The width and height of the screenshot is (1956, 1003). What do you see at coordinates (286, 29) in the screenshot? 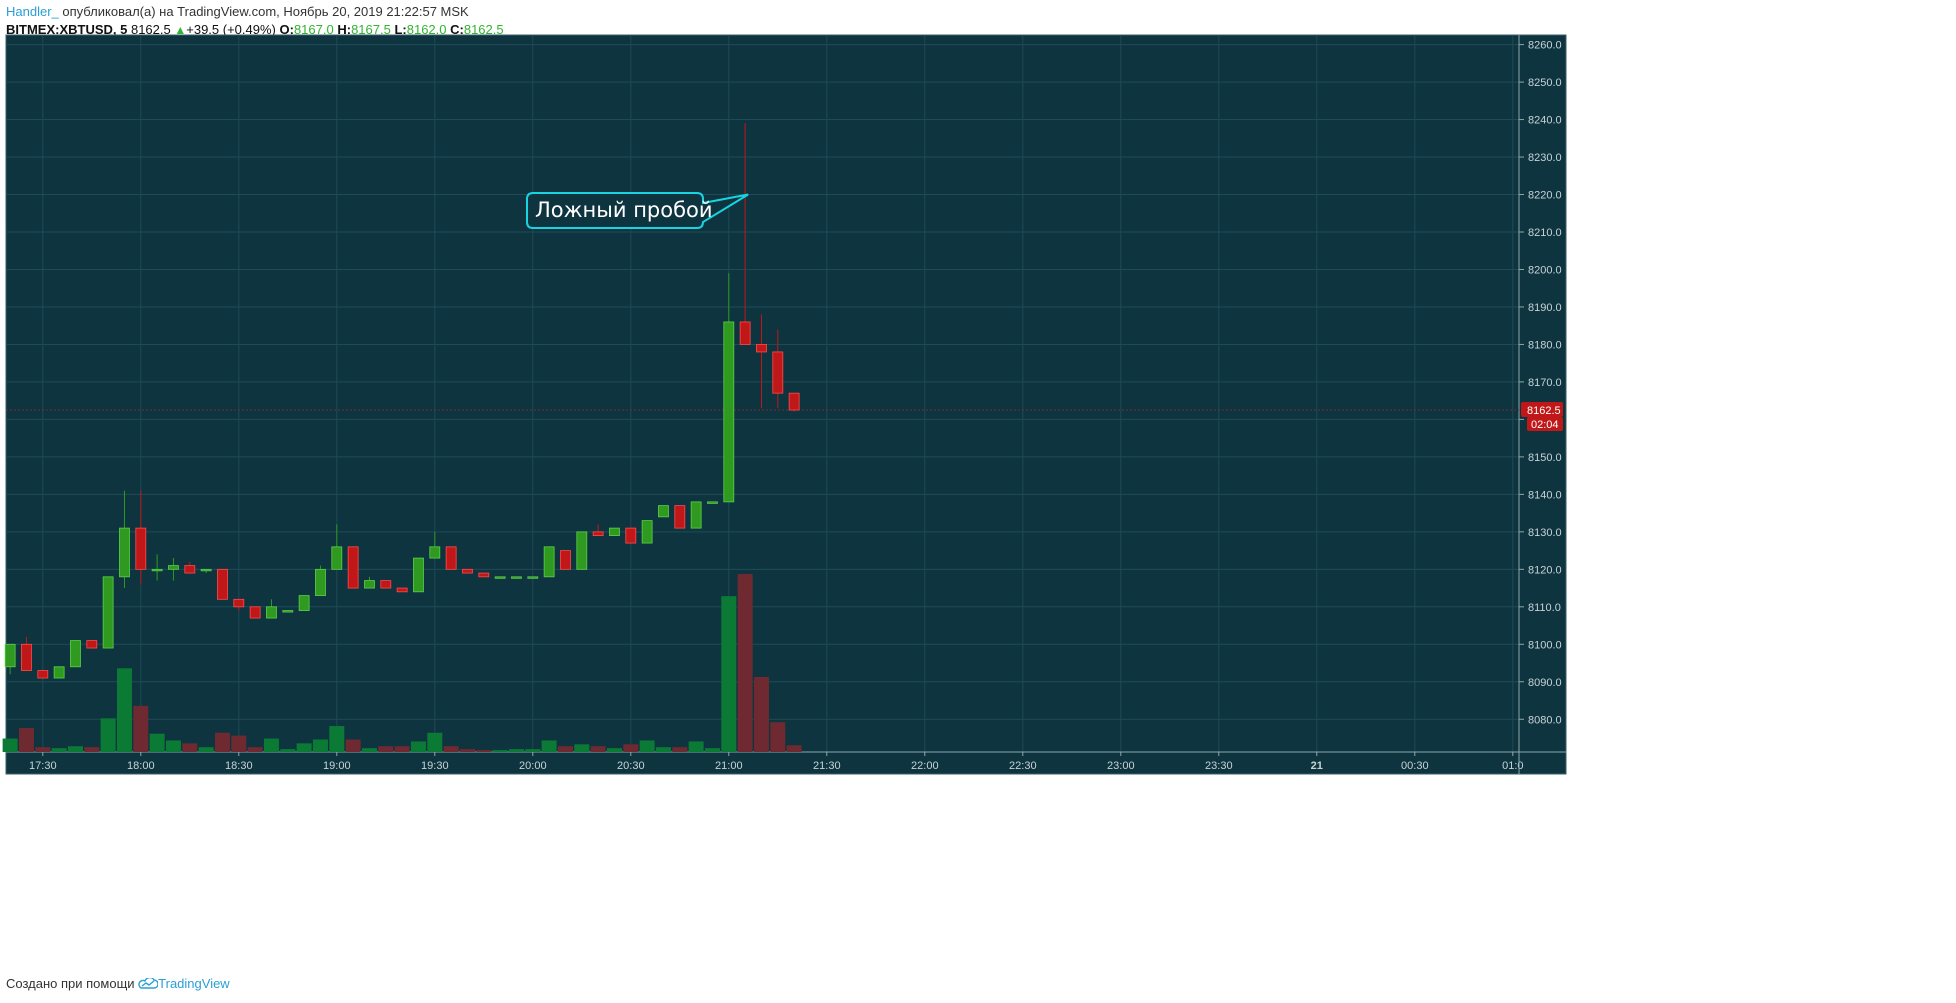
I see `open-label: O:` at bounding box center [286, 29].